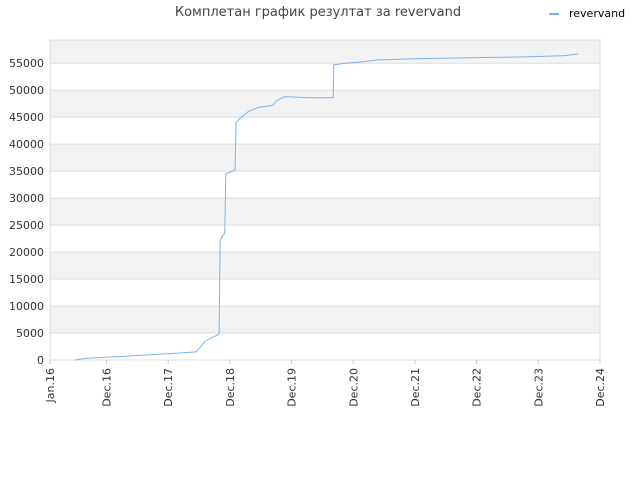  Describe the element at coordinates (30, 333) in the screenshot. I see `y-tick-label: 5000` at that location.